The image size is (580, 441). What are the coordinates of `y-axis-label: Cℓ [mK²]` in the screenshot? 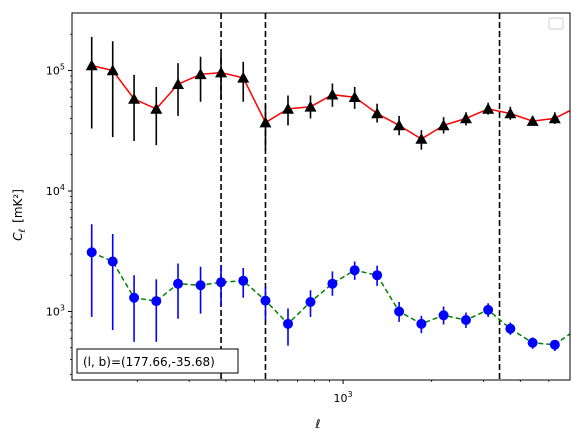 It's located at (19, 215).